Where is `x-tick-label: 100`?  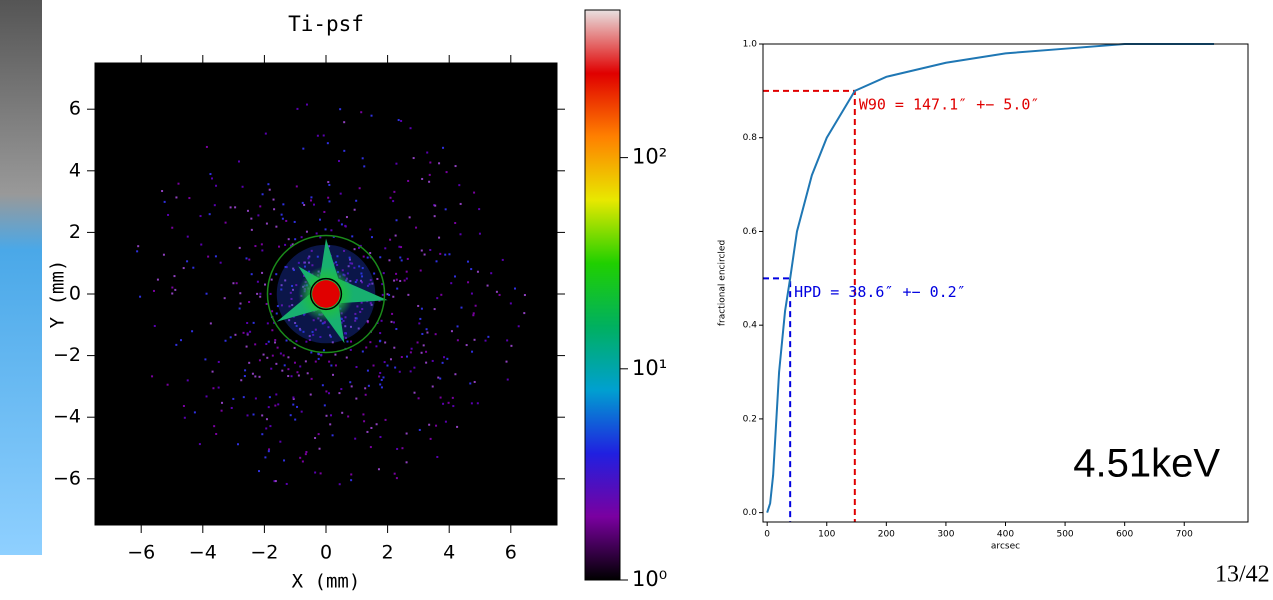 x-tick-label: 100 is located at coordinates (826, 535).